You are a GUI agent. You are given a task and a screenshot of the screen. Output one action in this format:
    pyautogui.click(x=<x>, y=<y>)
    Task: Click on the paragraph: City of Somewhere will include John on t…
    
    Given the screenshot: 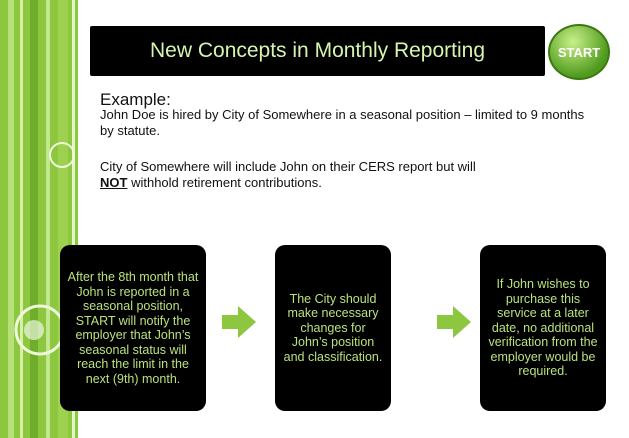 What is the action you would take?
    pyautogui.click(x=350, y=175)
    